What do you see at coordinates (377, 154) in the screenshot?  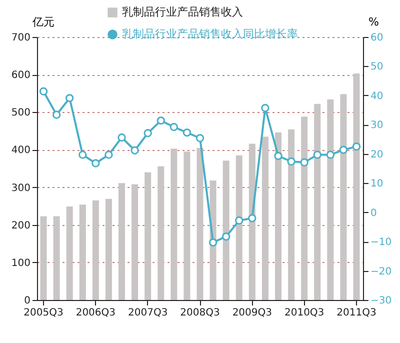 I see `y2-tick-label: 20` at bounding box center [377, 154].